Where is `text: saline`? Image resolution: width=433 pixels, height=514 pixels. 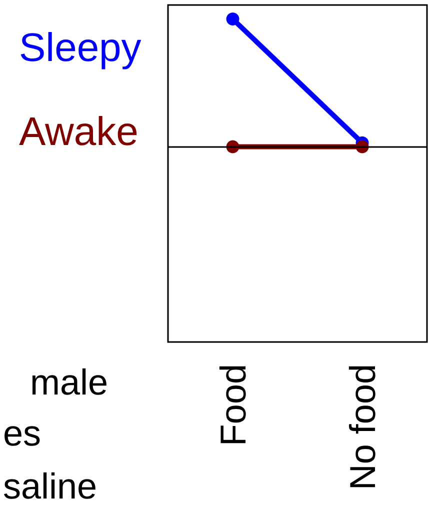
text: saline is located at coordinates (50, 486).